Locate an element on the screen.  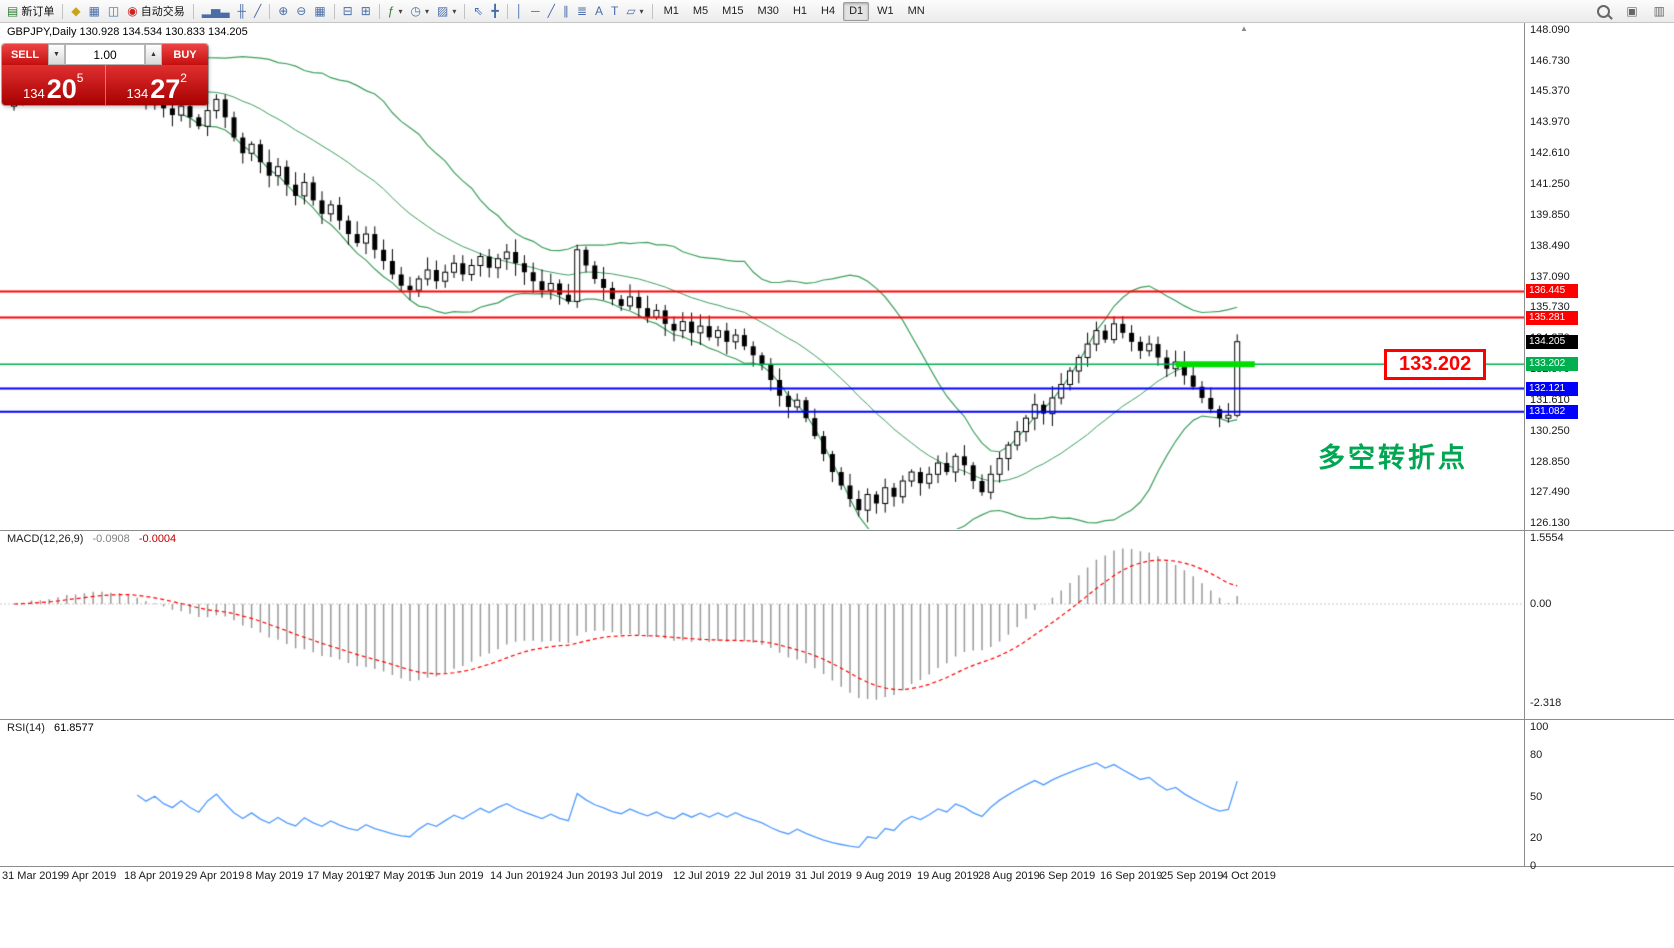
toolbar-group: ◆ ▦ ◫ ◉ 自动交易 is located at coordinates (127, 11).